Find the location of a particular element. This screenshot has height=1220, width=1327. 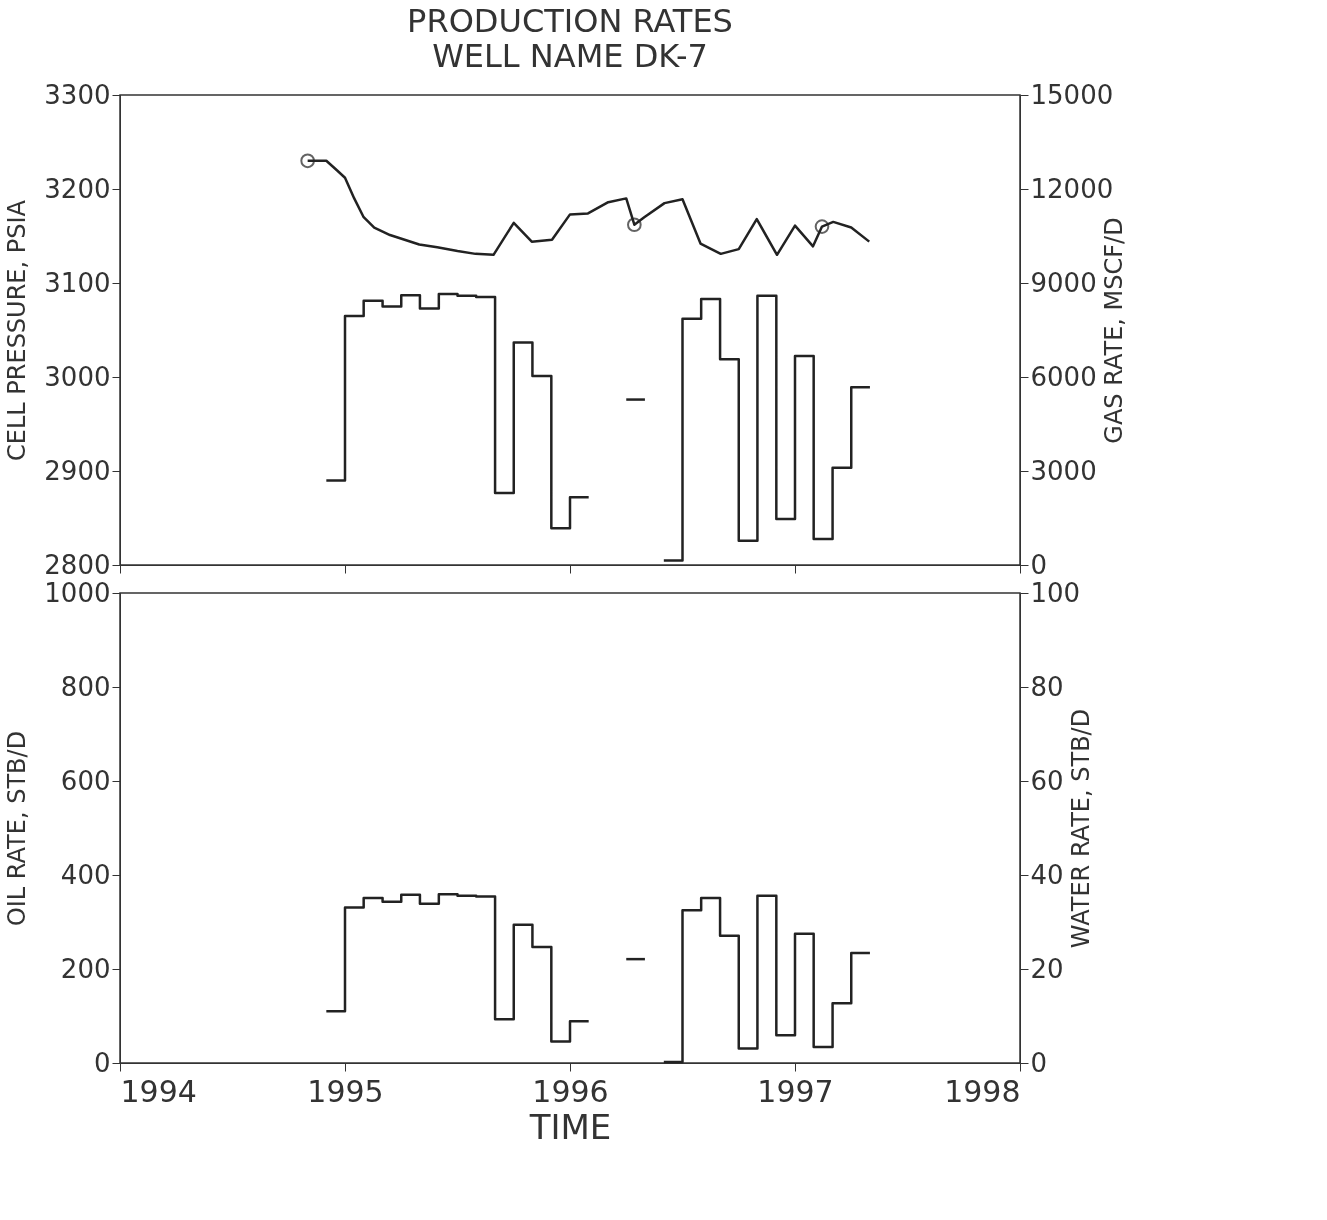

x-tick-label: 1995 is located at coordinates (345, 1091).